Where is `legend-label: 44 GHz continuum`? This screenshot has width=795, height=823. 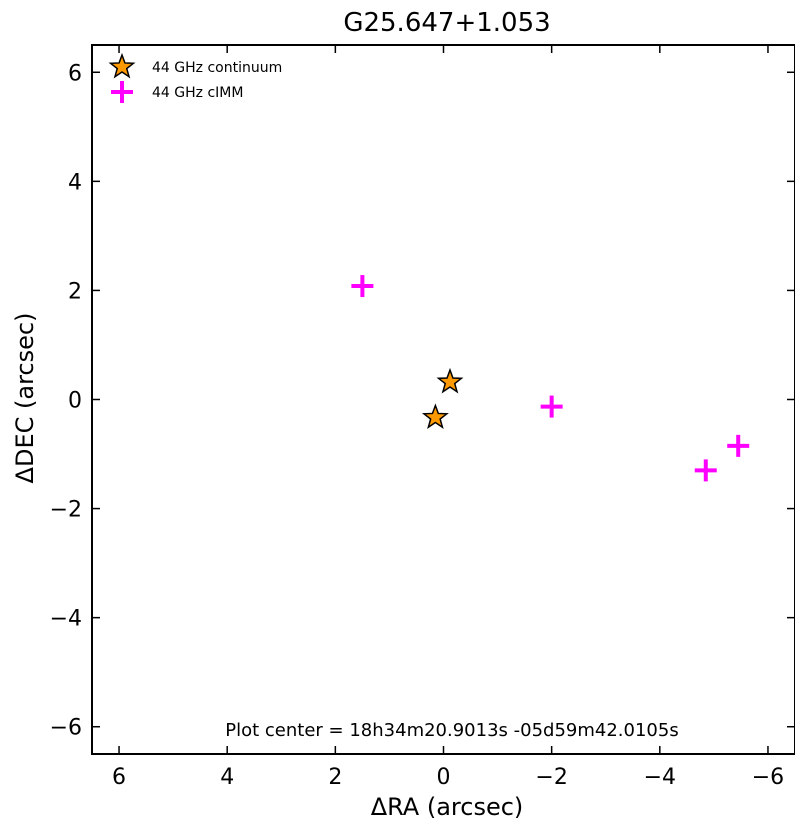
legend-label: 44 GHz continuum is located at coordinates (217, 68).